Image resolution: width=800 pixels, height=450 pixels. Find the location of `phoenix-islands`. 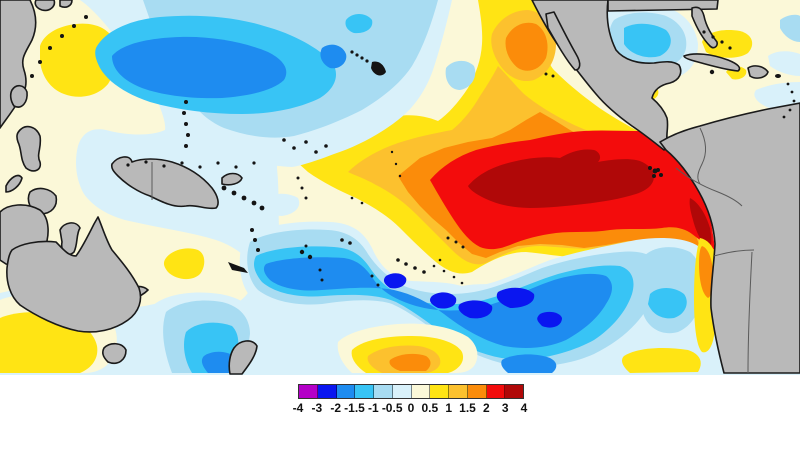

phoenix-islands is located at coordinates (362, 203).